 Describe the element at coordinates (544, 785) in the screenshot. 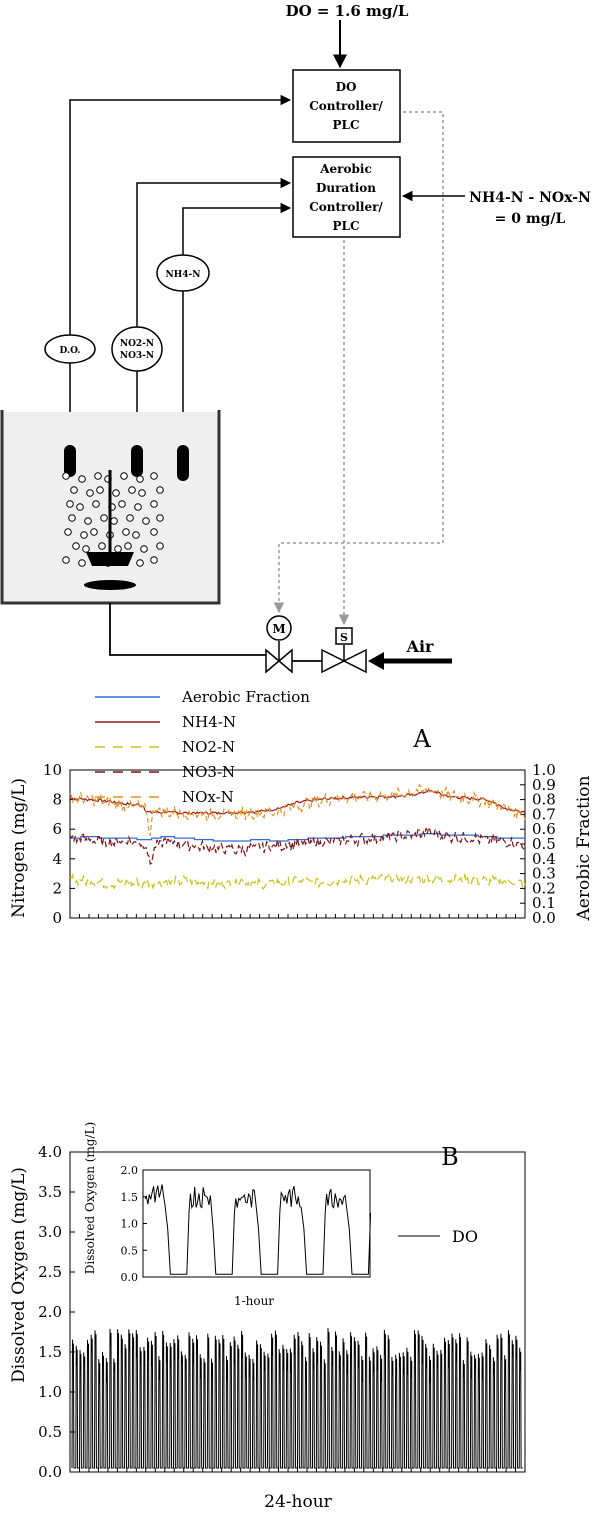

I see `y2-tick-label-a: 0.9` at that location.